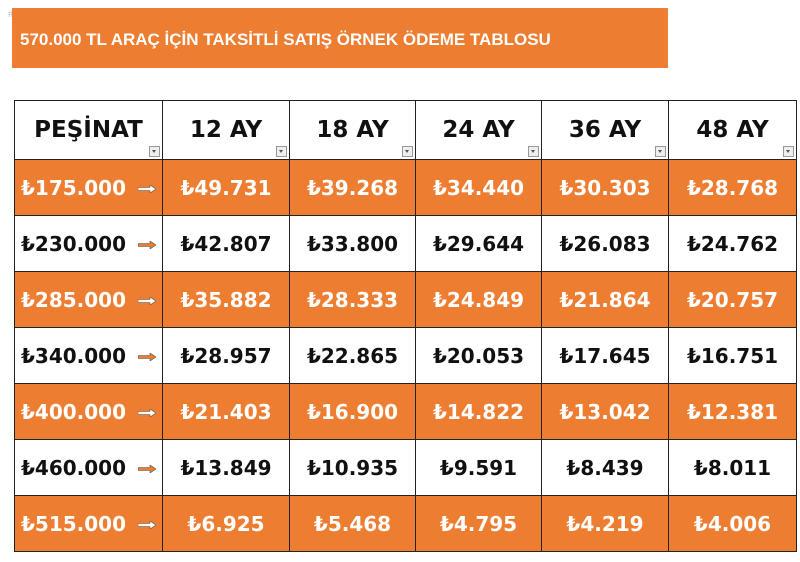 Image resolution: width=800 pixels, height=562 pixels. I want to click on column-header: 18 AY, so click(352, 130).